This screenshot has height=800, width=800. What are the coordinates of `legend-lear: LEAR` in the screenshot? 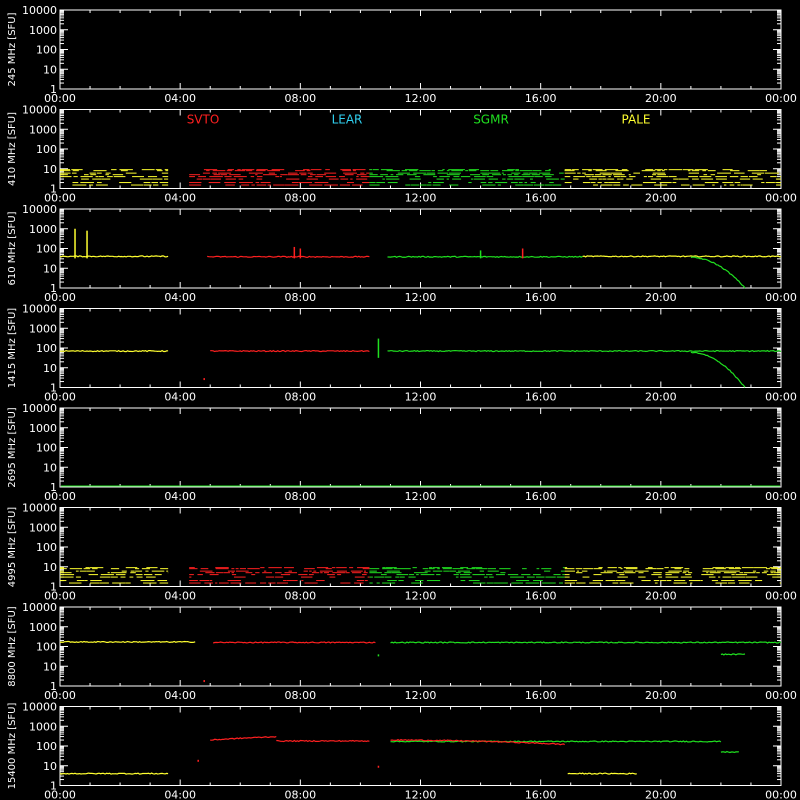 It's located at (347, 120).